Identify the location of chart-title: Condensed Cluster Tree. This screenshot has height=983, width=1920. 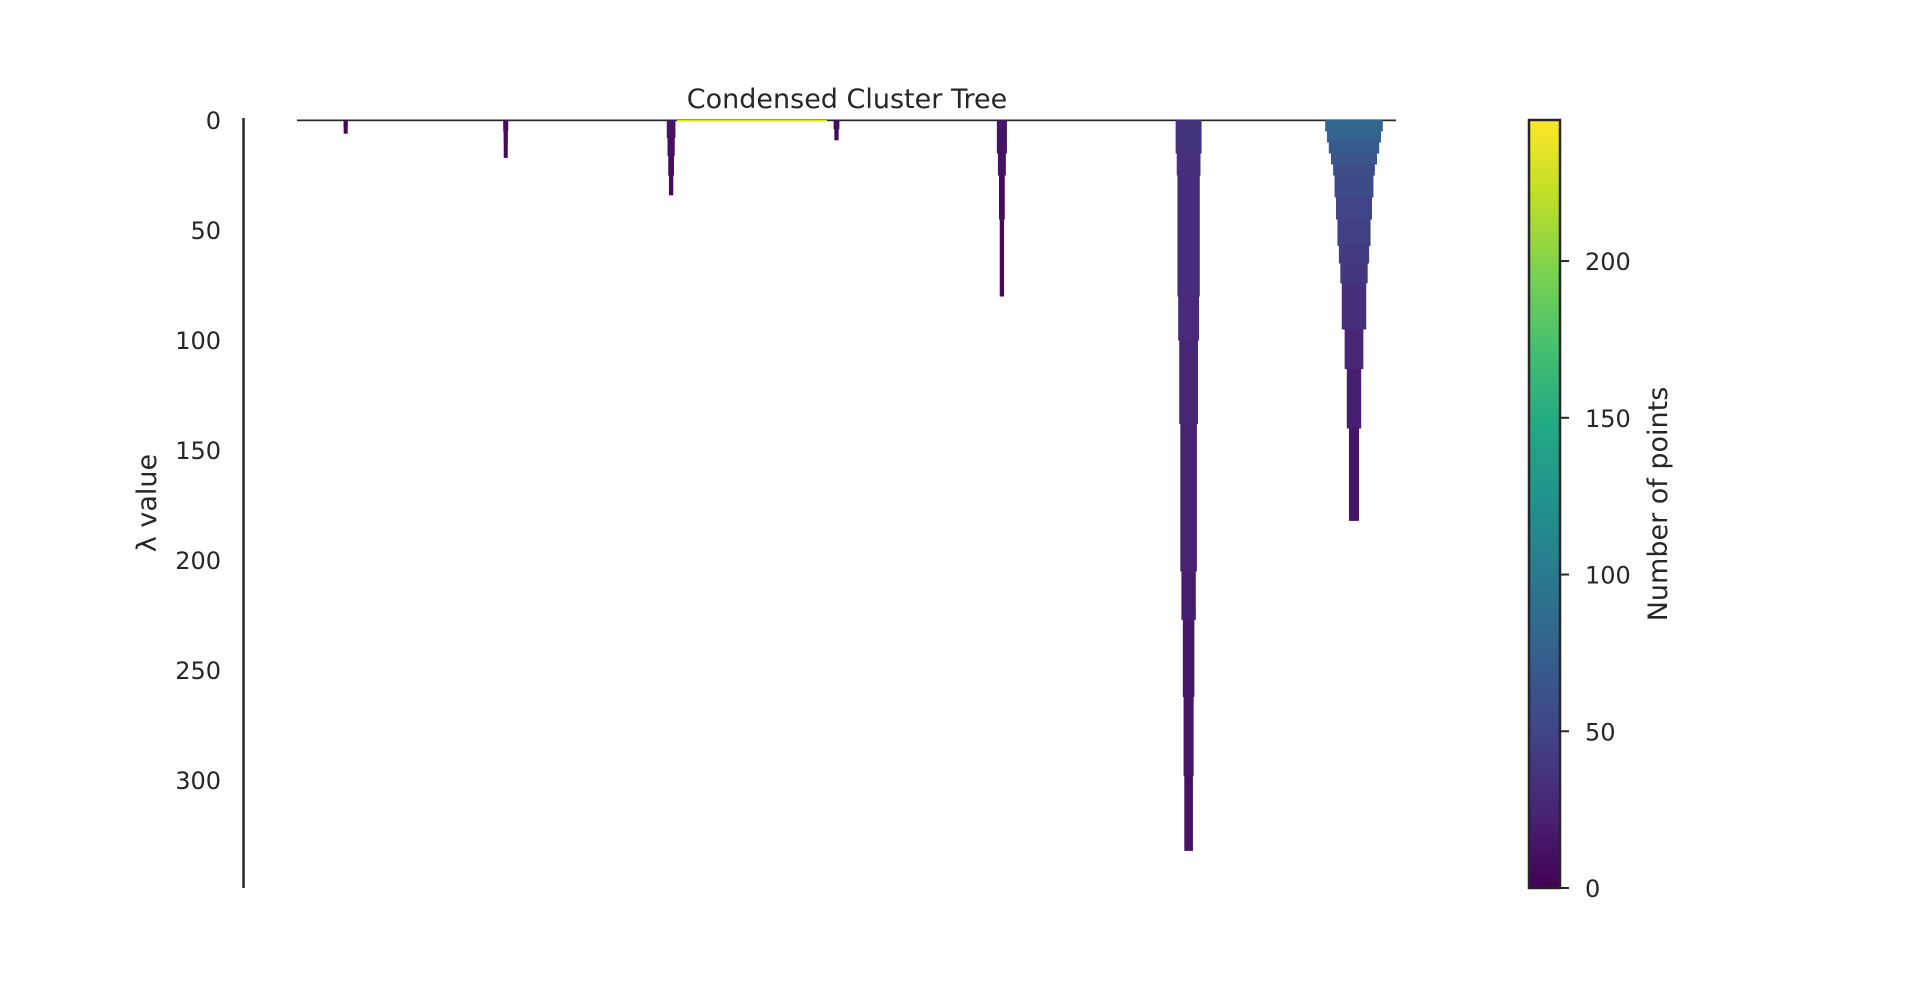
(847, 99).